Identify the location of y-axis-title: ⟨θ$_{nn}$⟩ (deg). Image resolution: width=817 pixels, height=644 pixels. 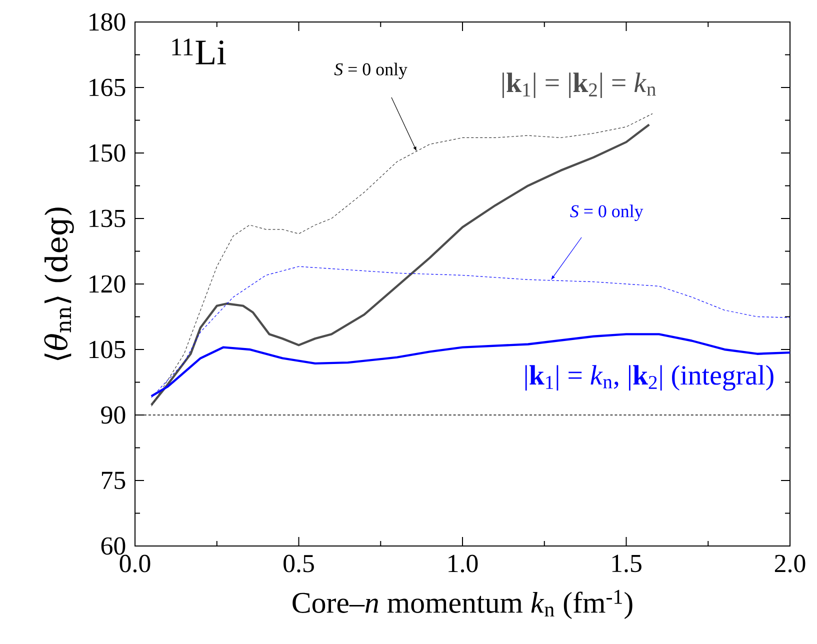
(59, 284).